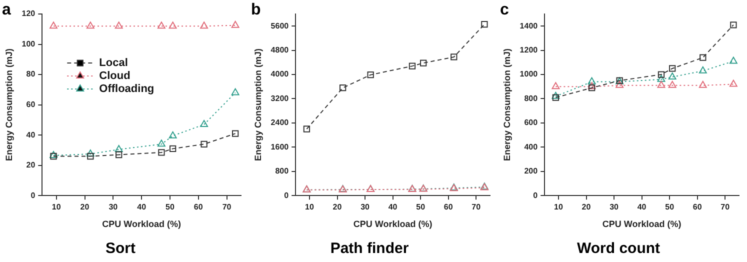 Image resolution: width=747 pixels, height=262 pixels. Describe the element at coordinates (504, 9) in the screenshot. I see `text: c` at that location.